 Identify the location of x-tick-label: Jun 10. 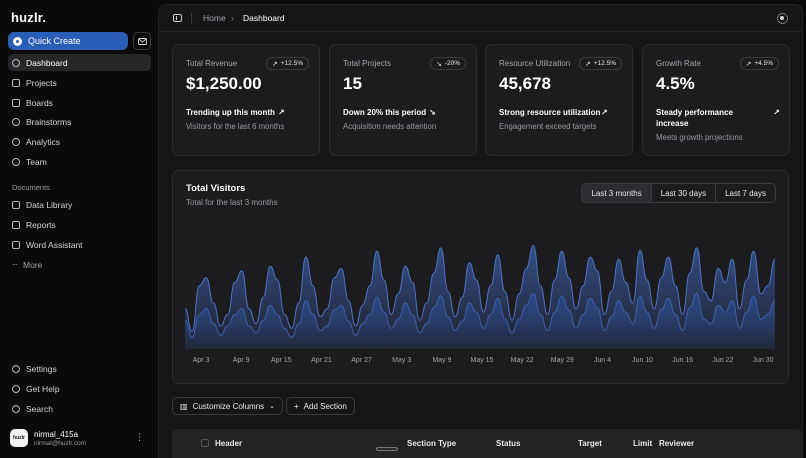
(643, 360).